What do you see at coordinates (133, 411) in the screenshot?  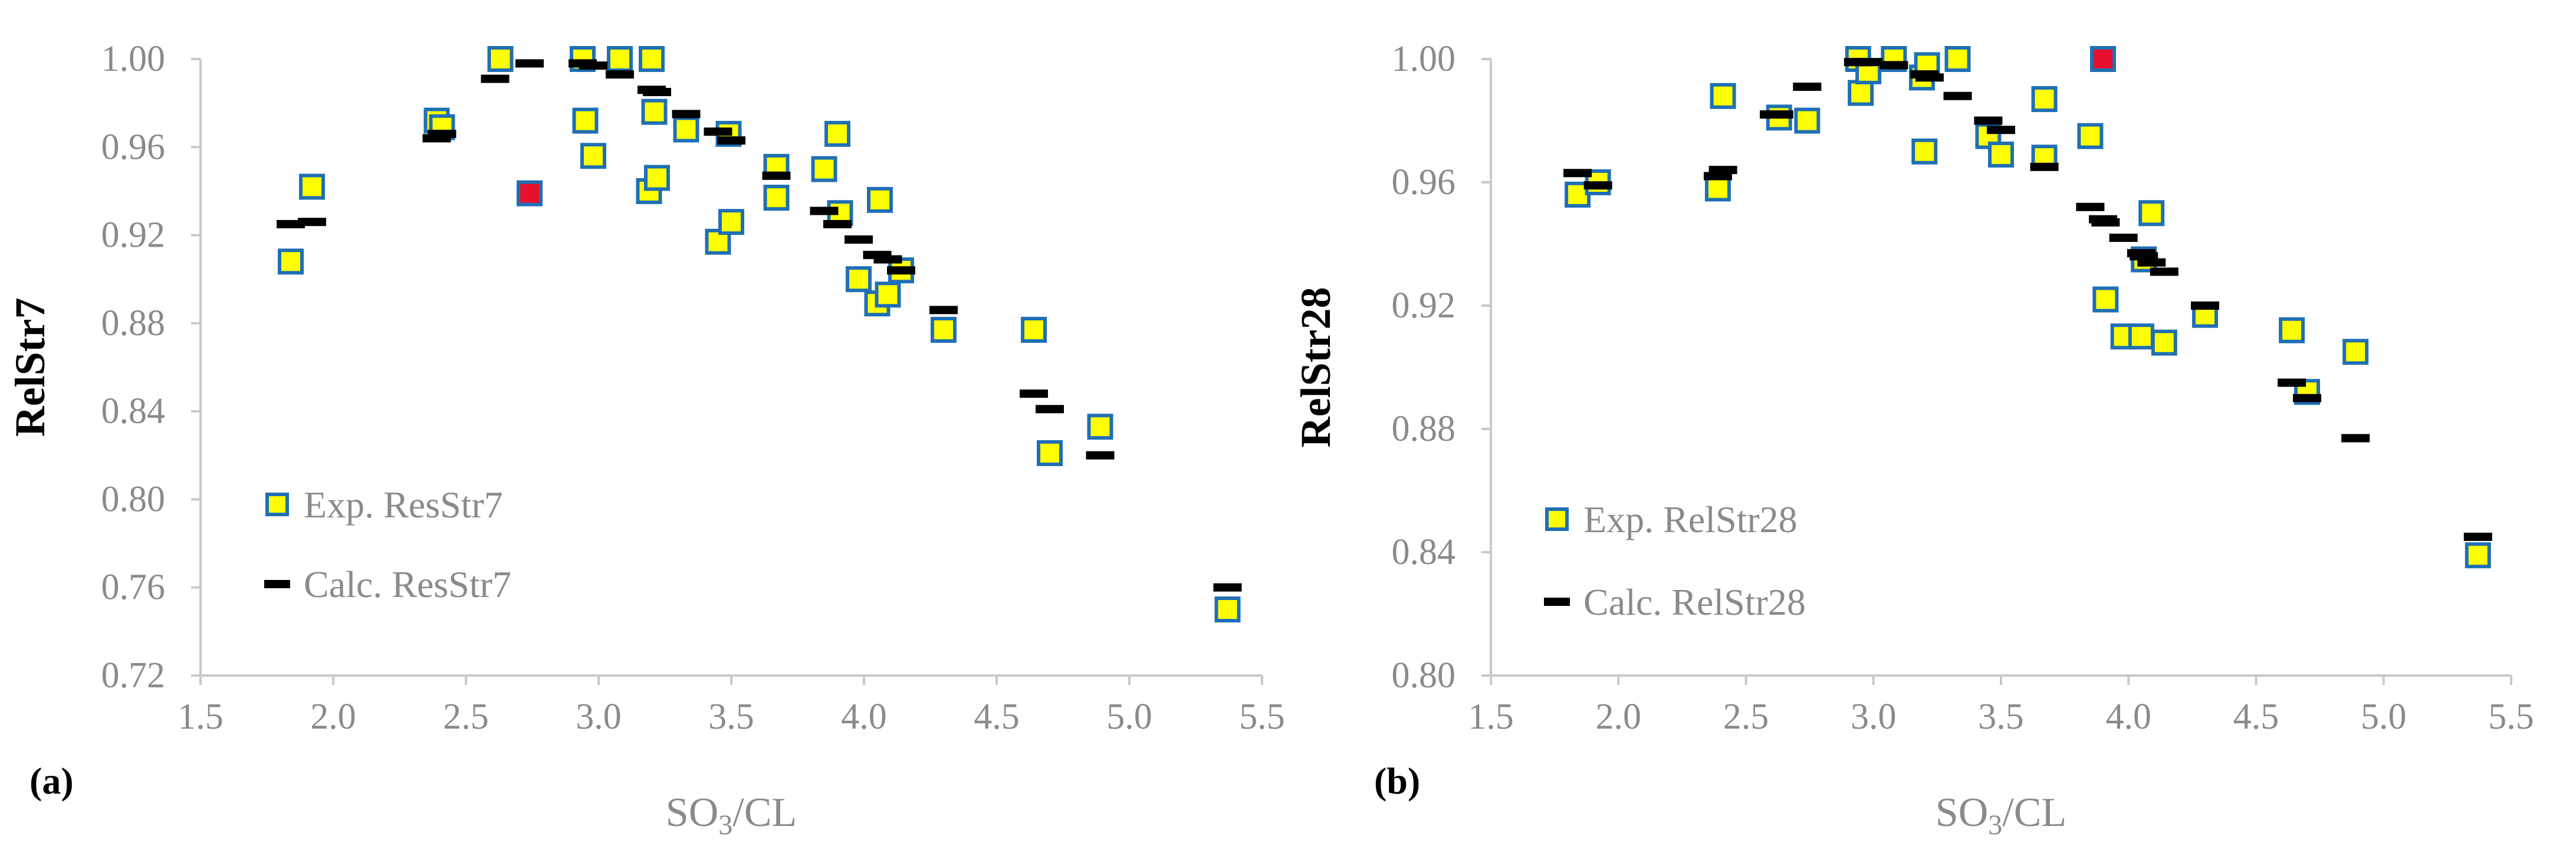 I see `y-tick-label: 0.84` at bounding box center [133, 411].